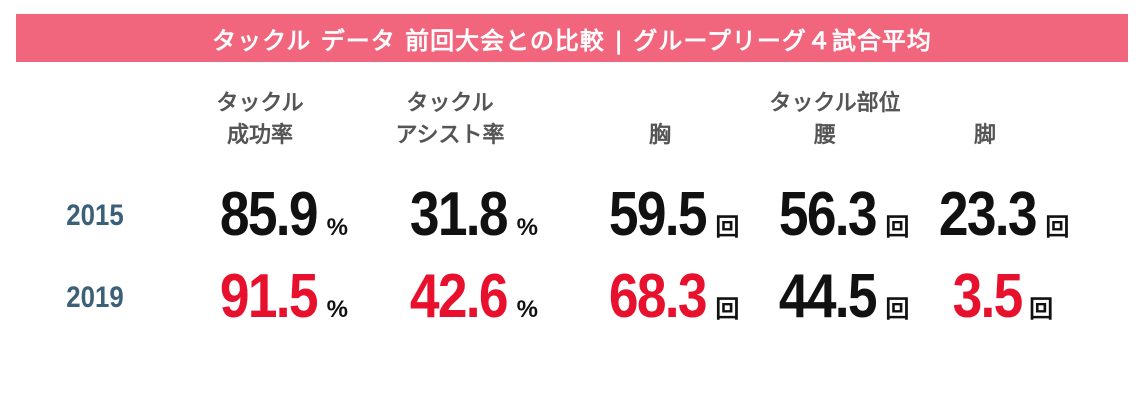  I want to click on page-title: タックル データ 前回大会との比較 | グループリーグ４試合平均, so click(572, 40).